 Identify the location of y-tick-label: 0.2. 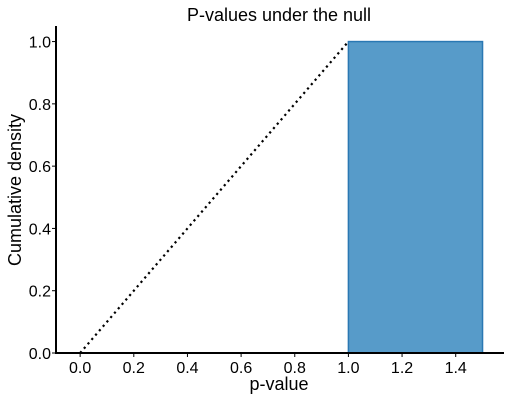
(40, 292).